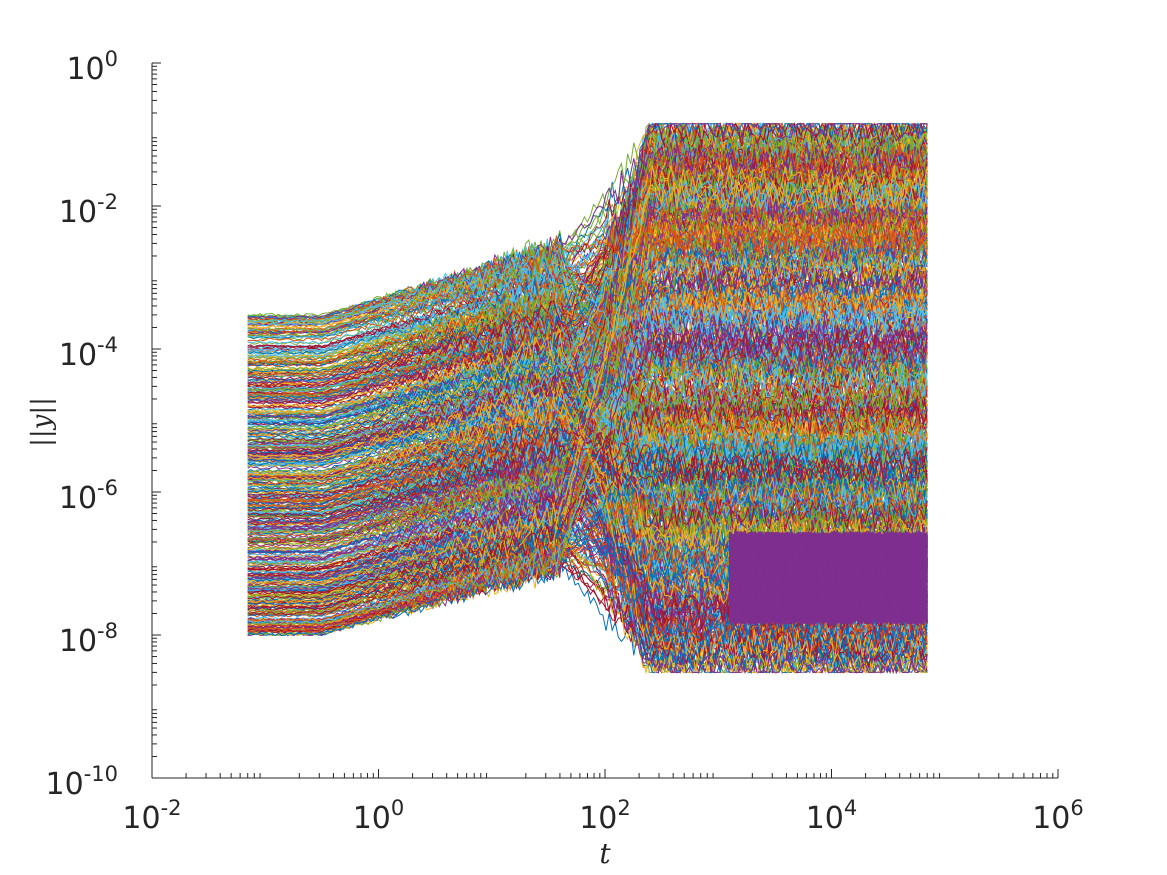  What do you see at coordinates (832, 816) in the screenshot?
I see `x-tick-label: 10⁴` at bounding box center [832, 816].